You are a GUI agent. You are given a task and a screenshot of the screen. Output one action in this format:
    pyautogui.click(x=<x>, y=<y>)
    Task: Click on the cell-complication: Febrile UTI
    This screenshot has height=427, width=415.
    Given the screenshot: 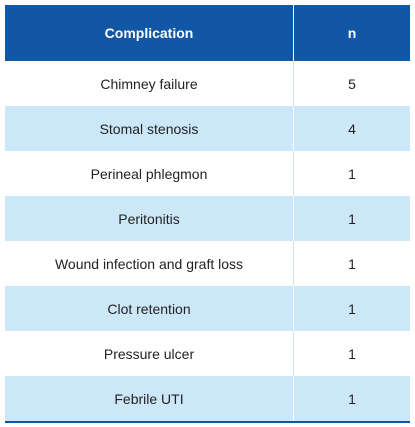 What is the action you would take?
    pyautogui.click(x=149, y=398)
    